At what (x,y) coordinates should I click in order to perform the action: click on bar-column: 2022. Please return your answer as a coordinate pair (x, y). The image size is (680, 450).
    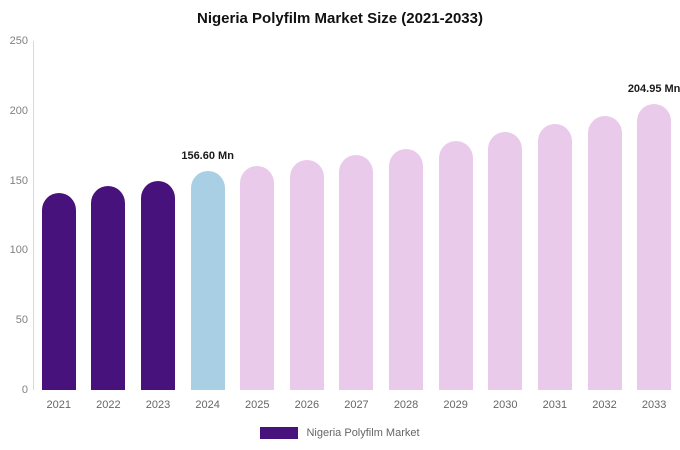
    Looking at the image, I should click on (108, 226).